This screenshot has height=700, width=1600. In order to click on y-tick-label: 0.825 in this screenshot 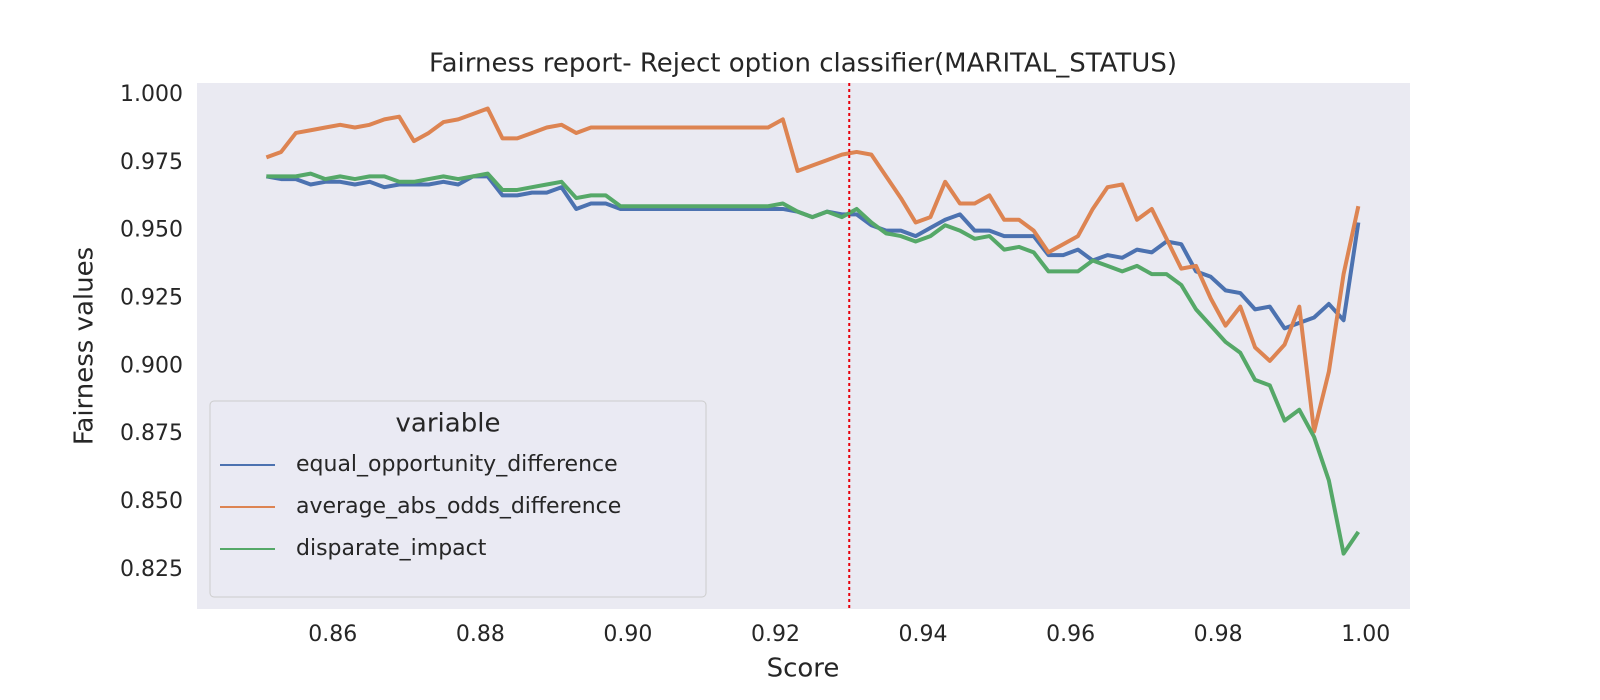, I will do `click(151, 569)`.